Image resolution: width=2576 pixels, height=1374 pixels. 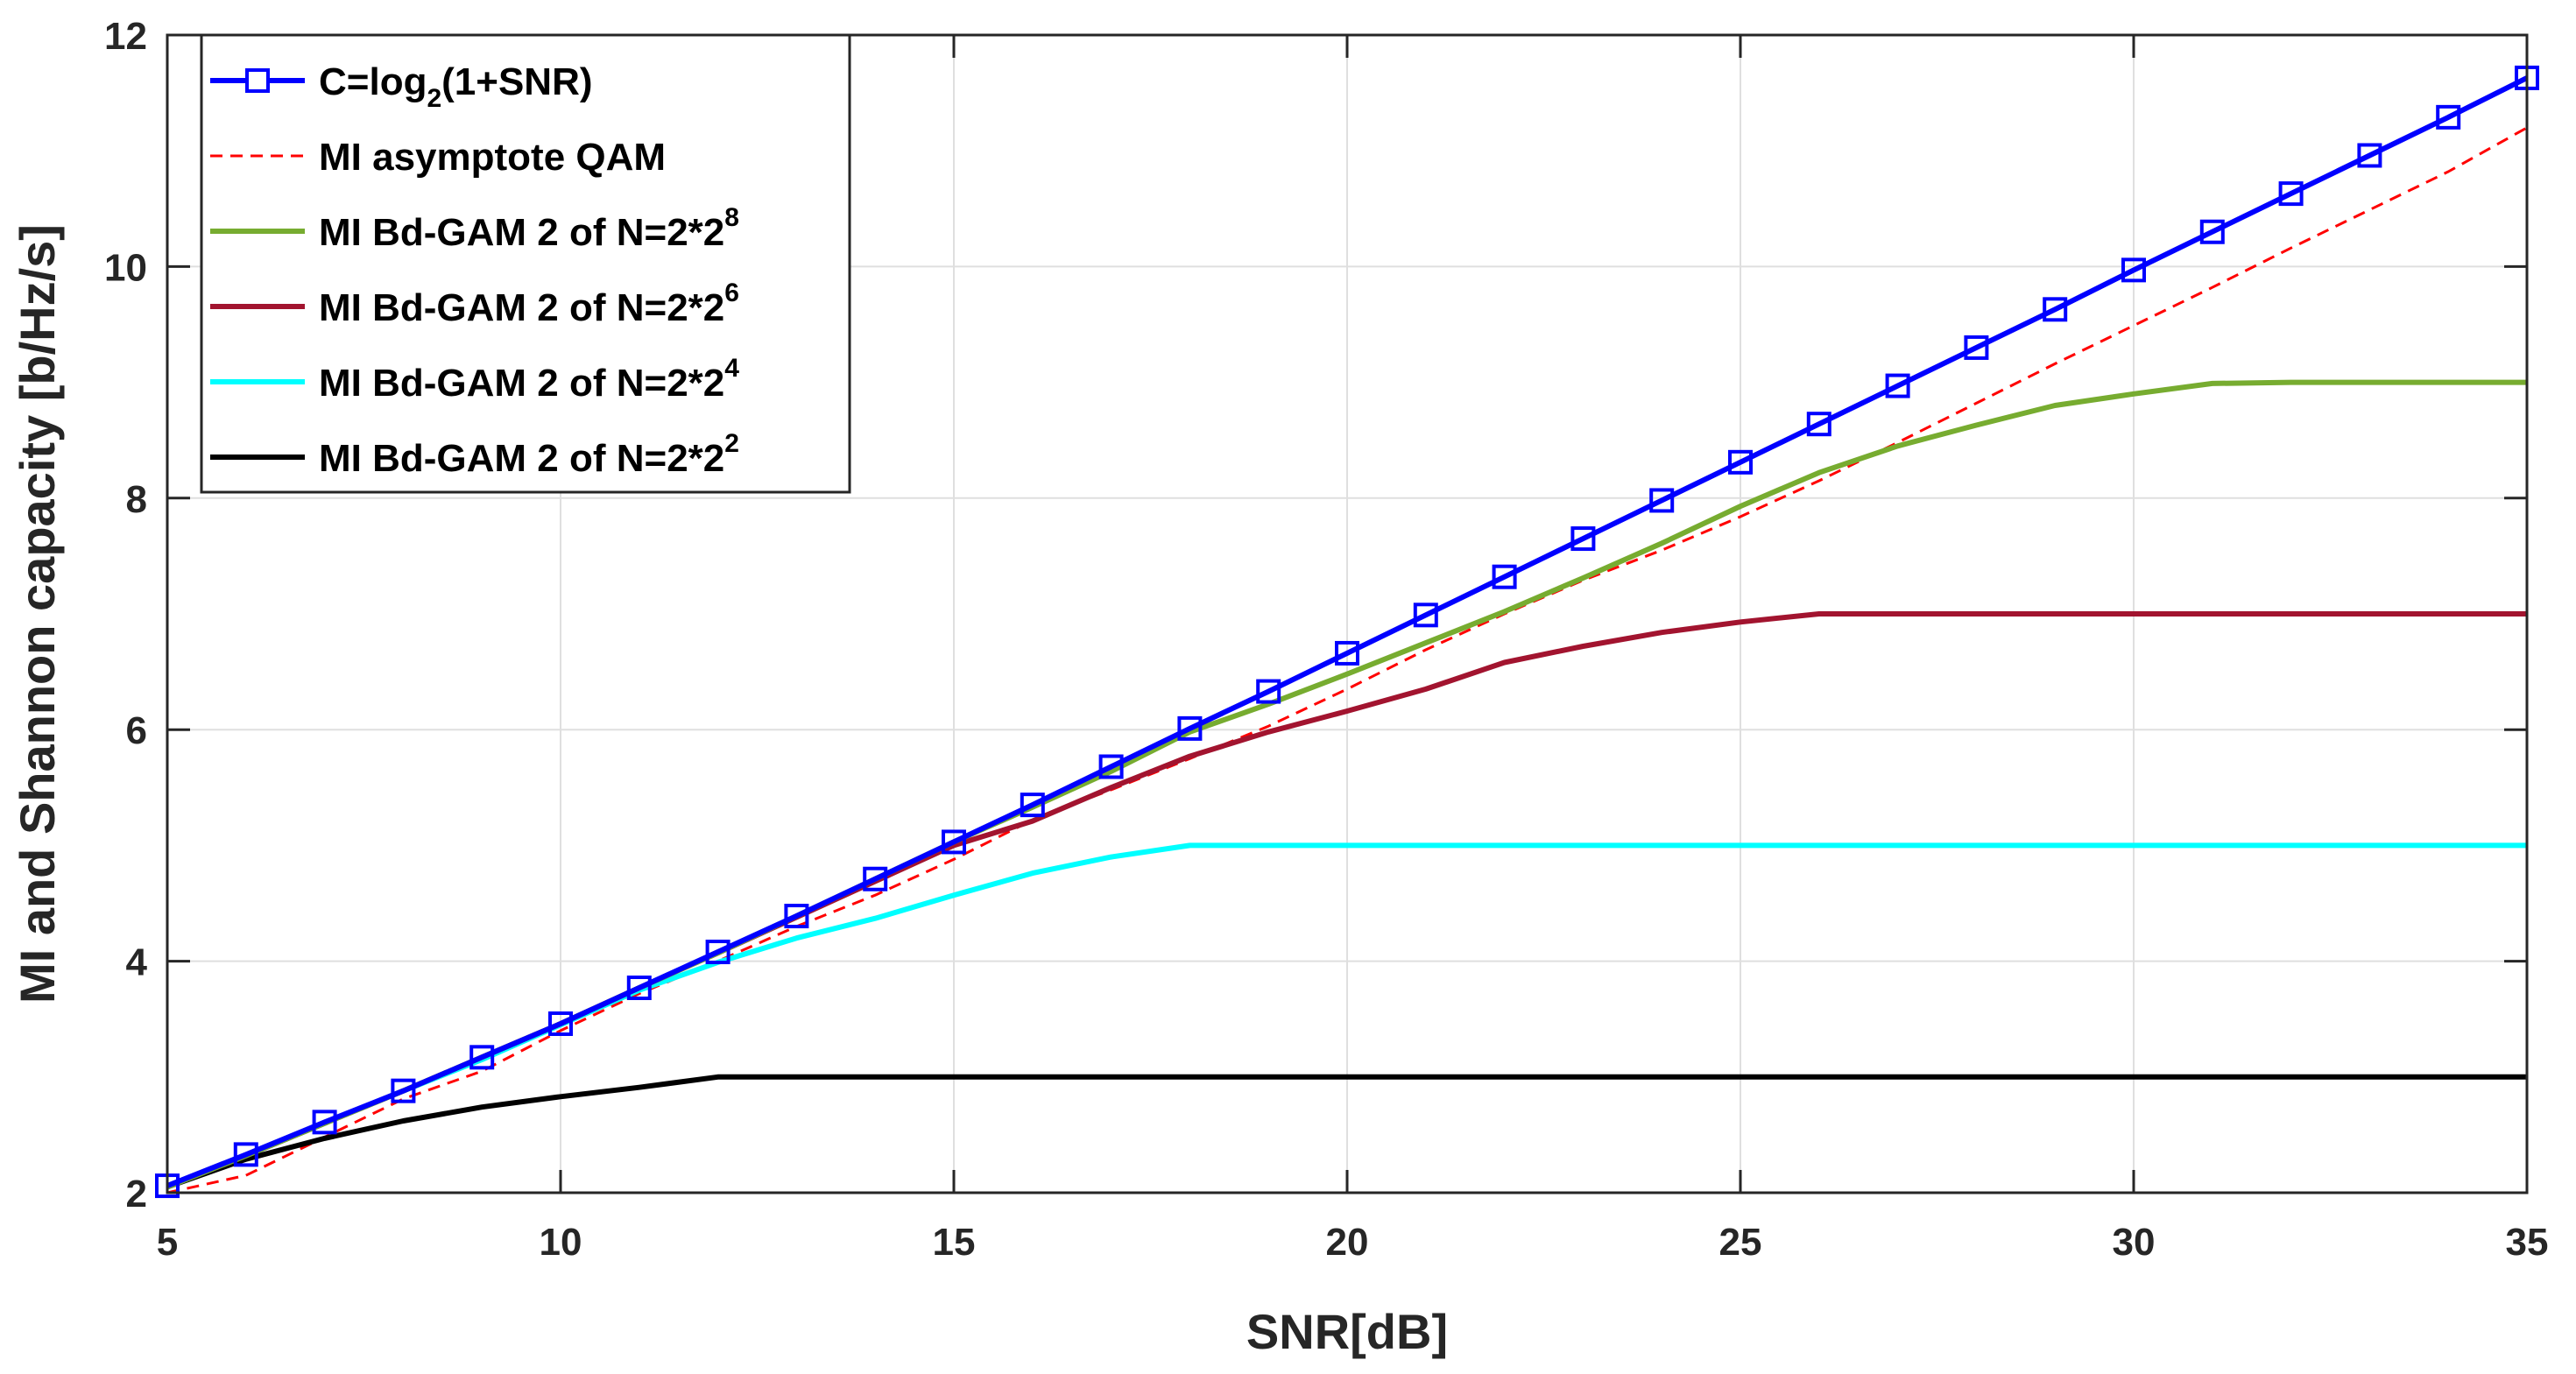 What do you see at coordinates (37, 614) in the screenshot?
I see `y-axis-title: MI and Shannon capacity [b/Hz/s]` at bounding box center [37, 614].